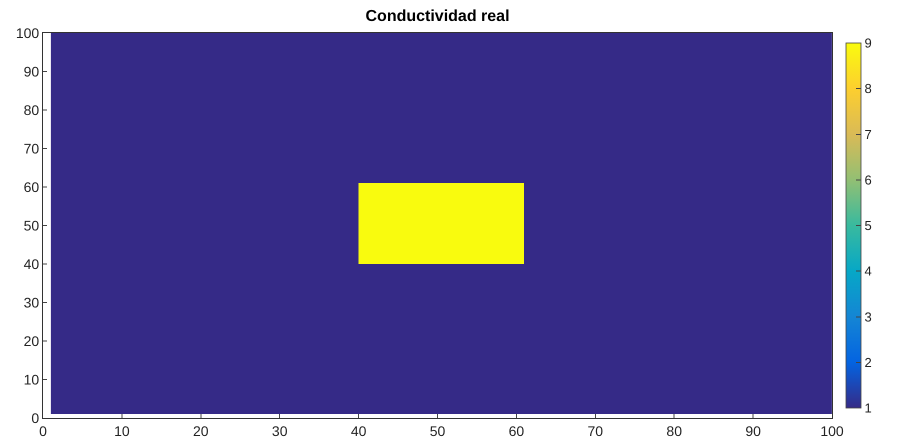 The width and height of the screenshot is (900, 442). Describe the element at coordinates (516, 430) in the screenshot. I see `x-tick-label: 60` at that location.